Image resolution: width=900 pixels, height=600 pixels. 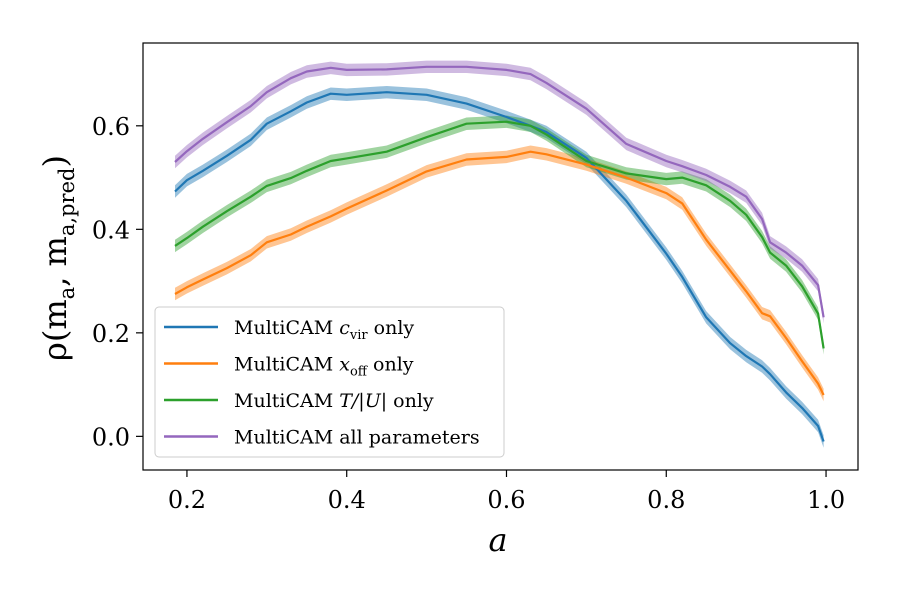 What do you see at coordinates (497, 540) in the screenshot?
I see `x-axis-label: a` at bounding box center [497, 540].